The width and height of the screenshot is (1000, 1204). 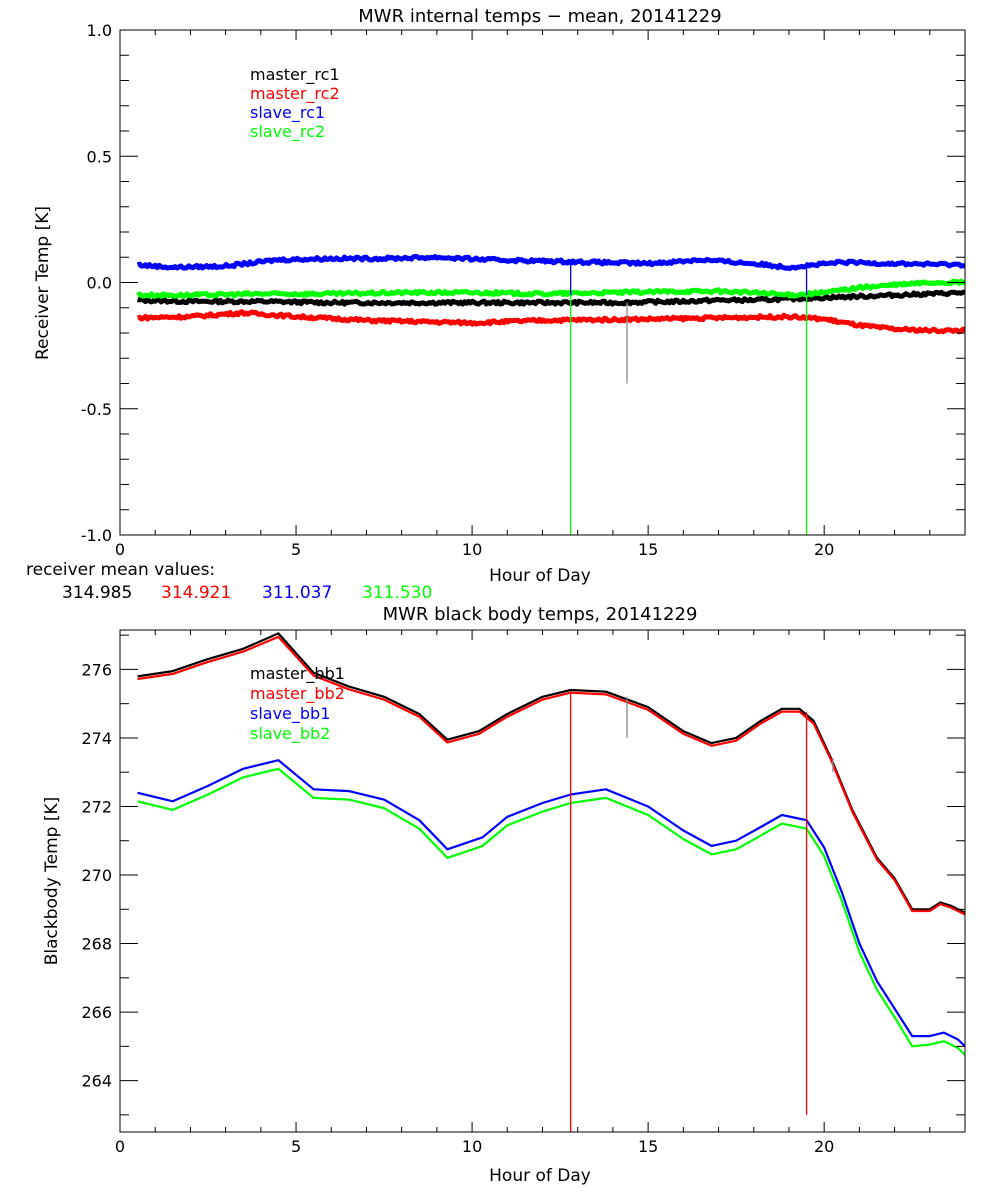 I want to click on y-tick-label: -1.0, so click(x=96, y=535).